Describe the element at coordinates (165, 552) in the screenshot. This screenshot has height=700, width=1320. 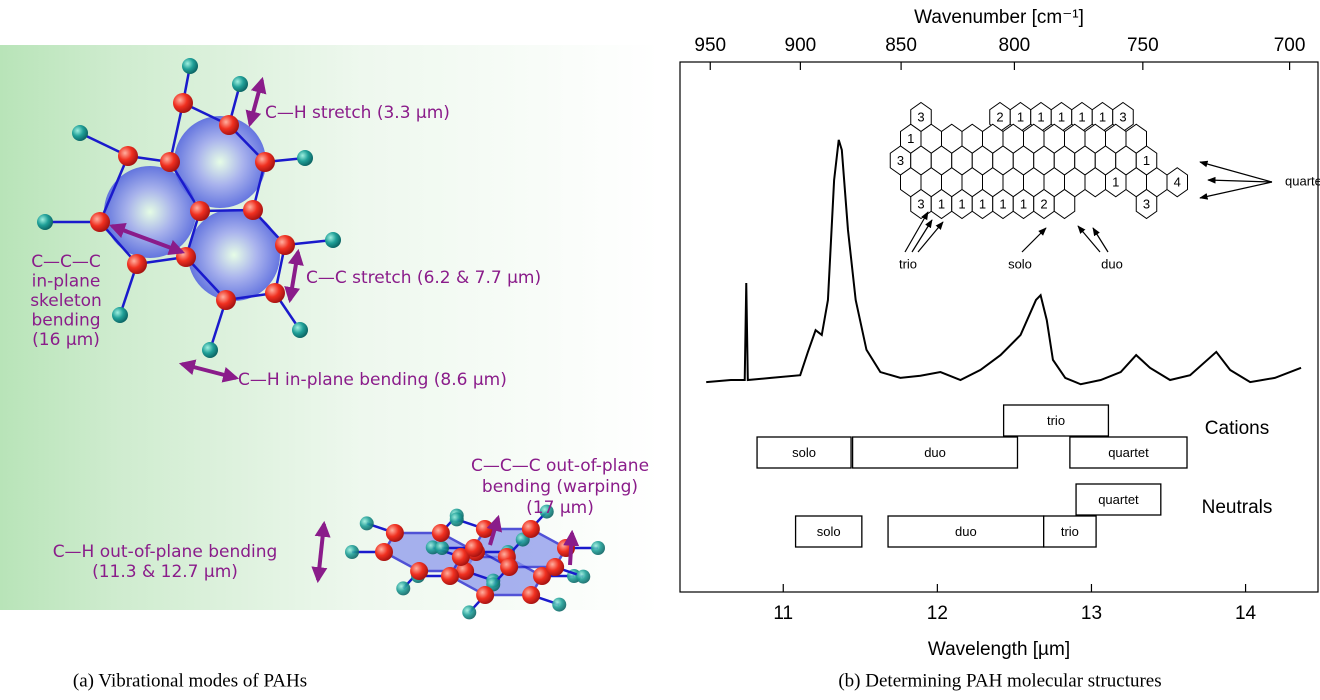
I see `label-line: C—H out-of-plane bending` at that location.